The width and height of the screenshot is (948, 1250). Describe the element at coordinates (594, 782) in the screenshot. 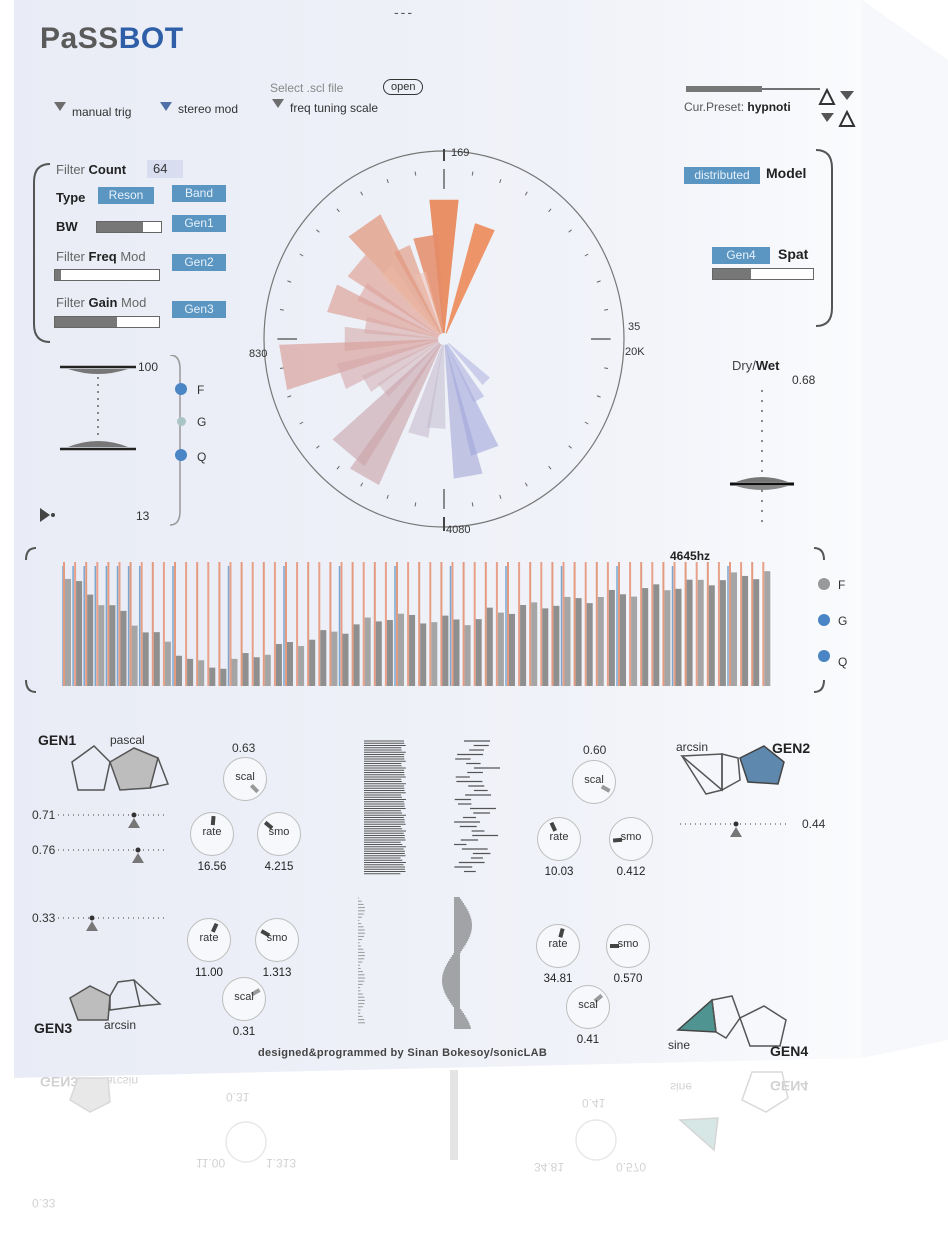

I see `gen2-scal-knob: scal` at that location.